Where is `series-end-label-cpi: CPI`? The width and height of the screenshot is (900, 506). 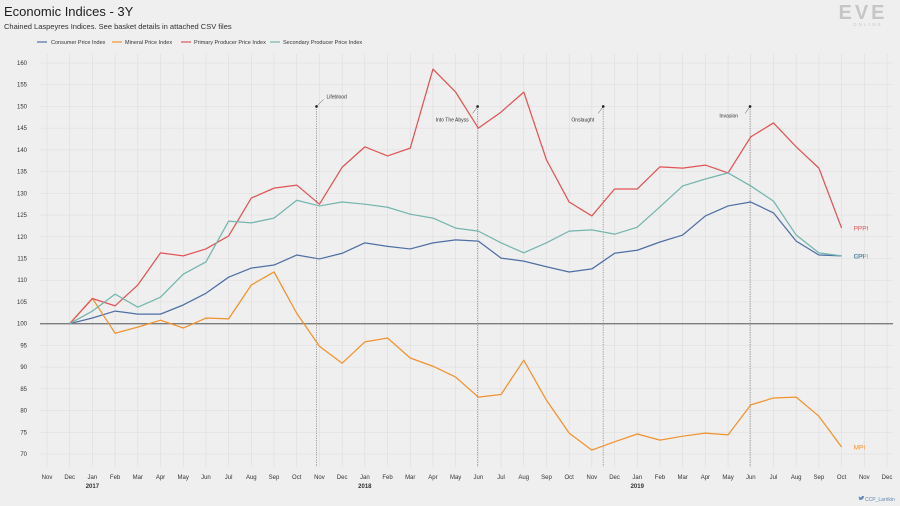 series-end-label-cpi: CPI is located at coordinates (859, 256).